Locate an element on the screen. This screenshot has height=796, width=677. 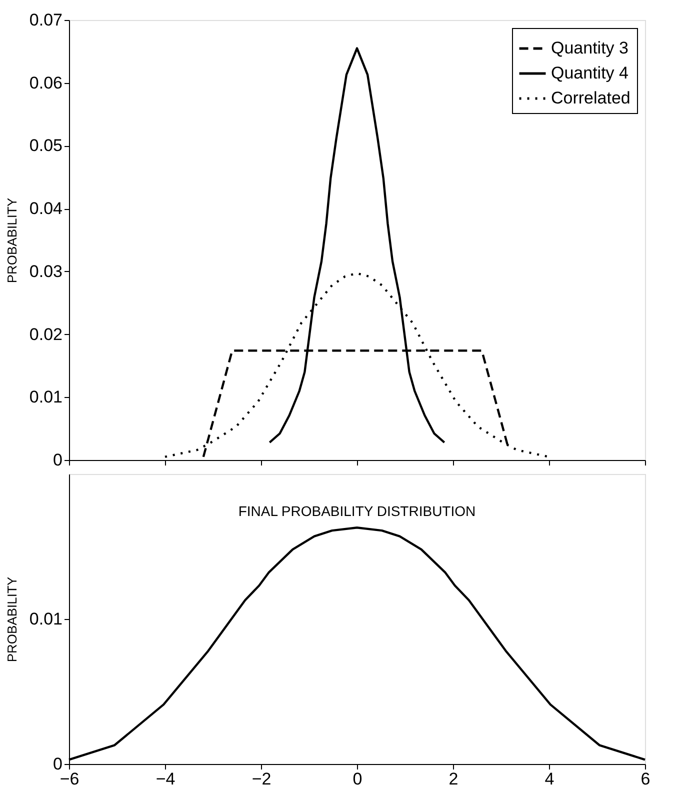
y-tick-label: 0.04 is located at coordinates (45, 208).